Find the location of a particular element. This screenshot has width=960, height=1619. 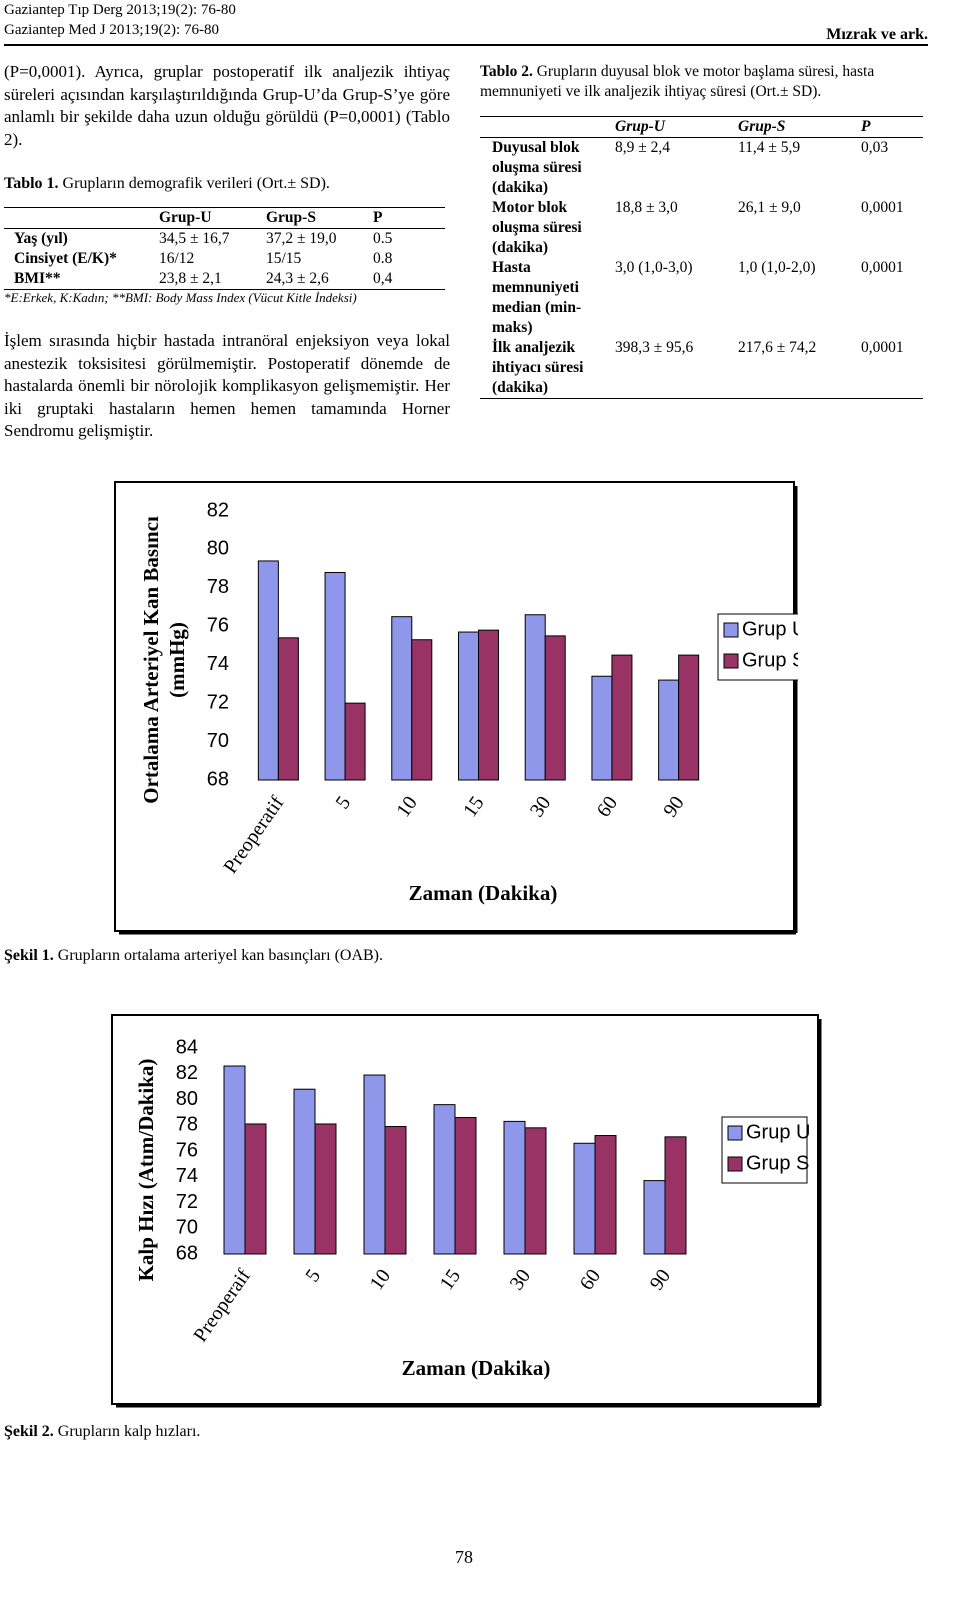

row-label-text: Hasta memnuniyeti median (min-maks) is located at coordinates (537, 297).